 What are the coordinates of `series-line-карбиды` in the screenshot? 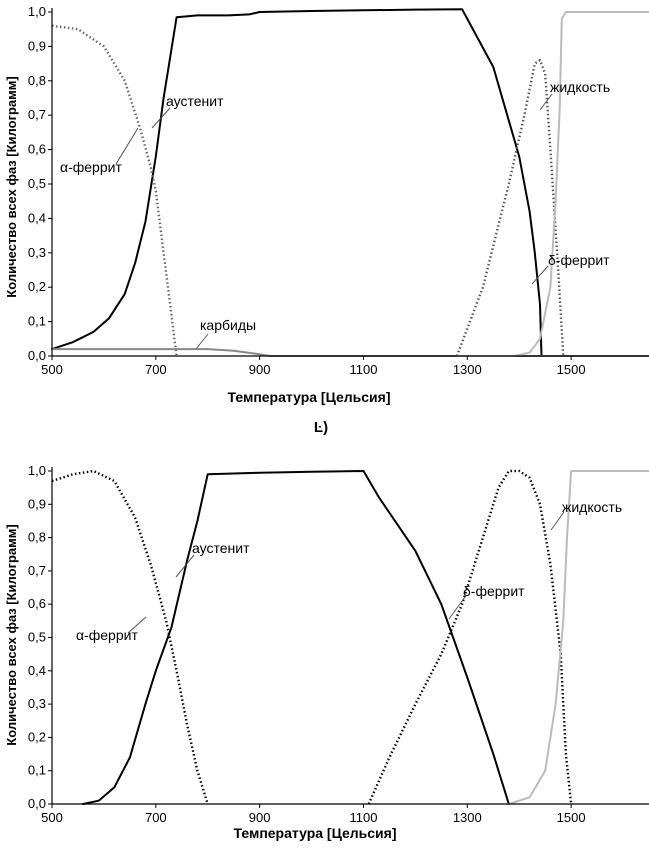 It's located at (350, 352).